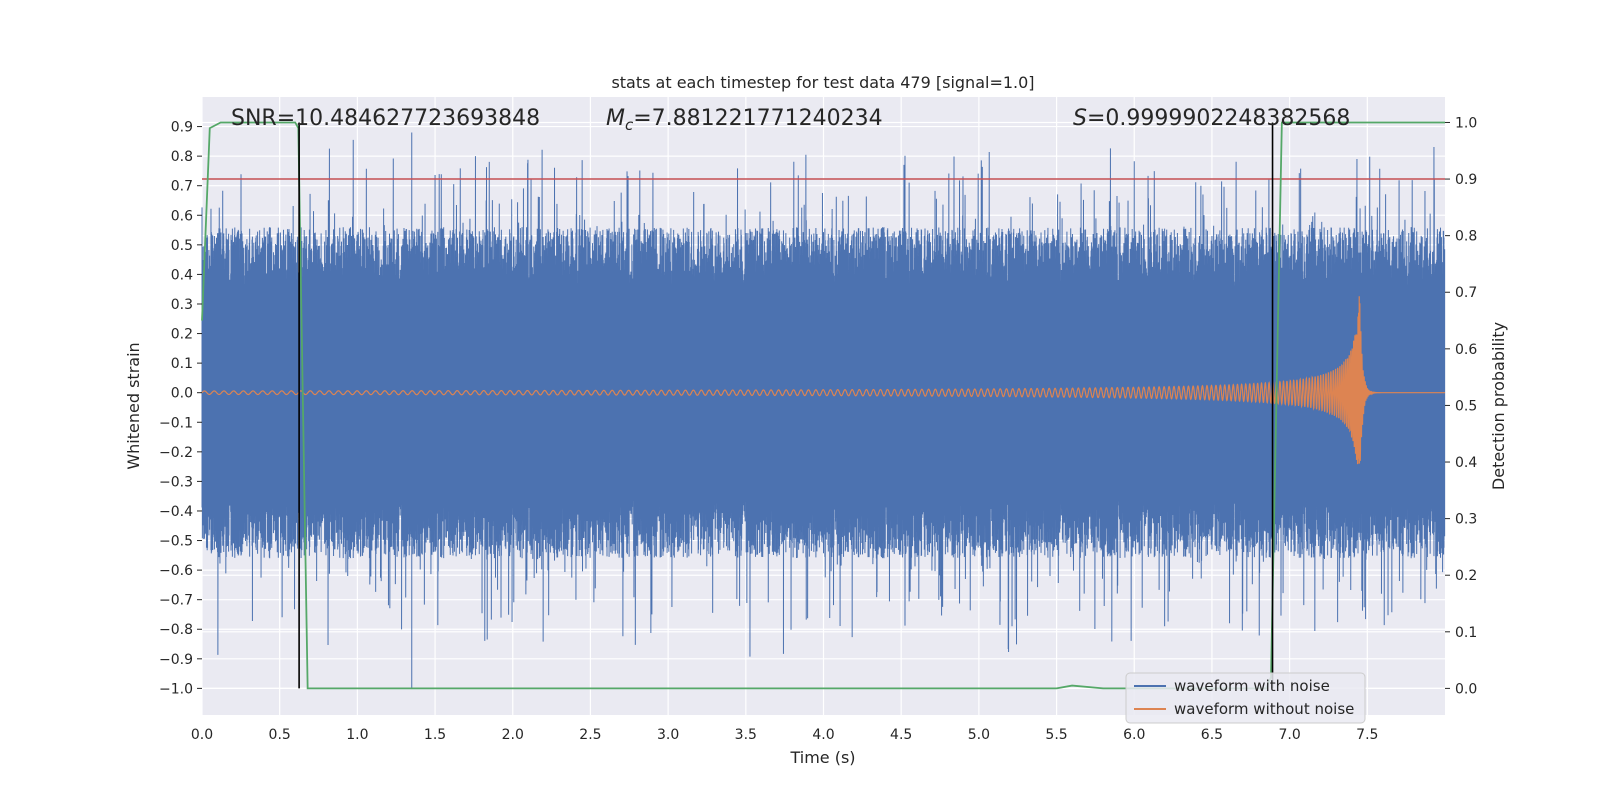  Describe the element at coordinates (176, 542) in the screenshot. I see `y-tick-label: −0.5` at that location.